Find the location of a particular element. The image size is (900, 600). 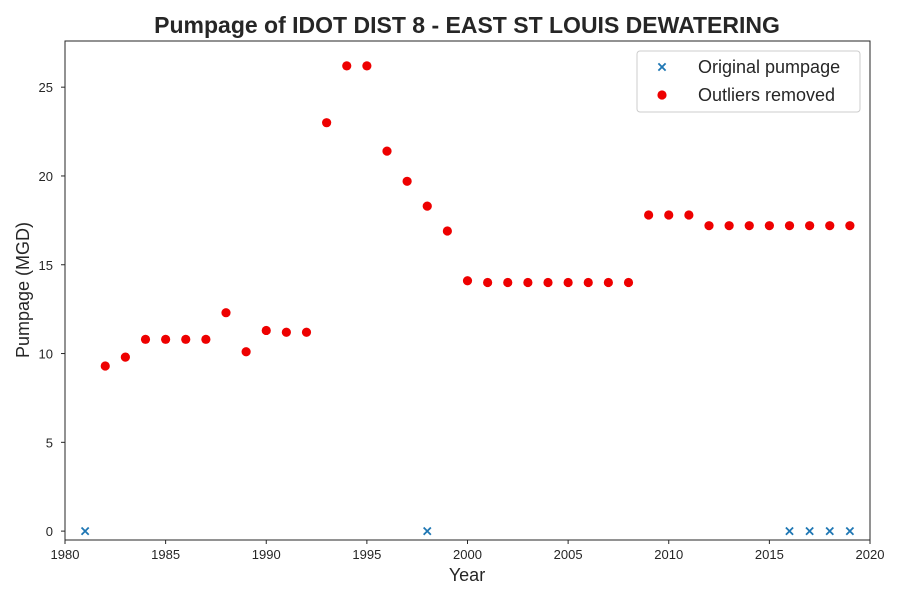

x-axis: 1980 1985 1990 1995 2000 2005 2010 2015 2020 is located at coordinates (468, 551).